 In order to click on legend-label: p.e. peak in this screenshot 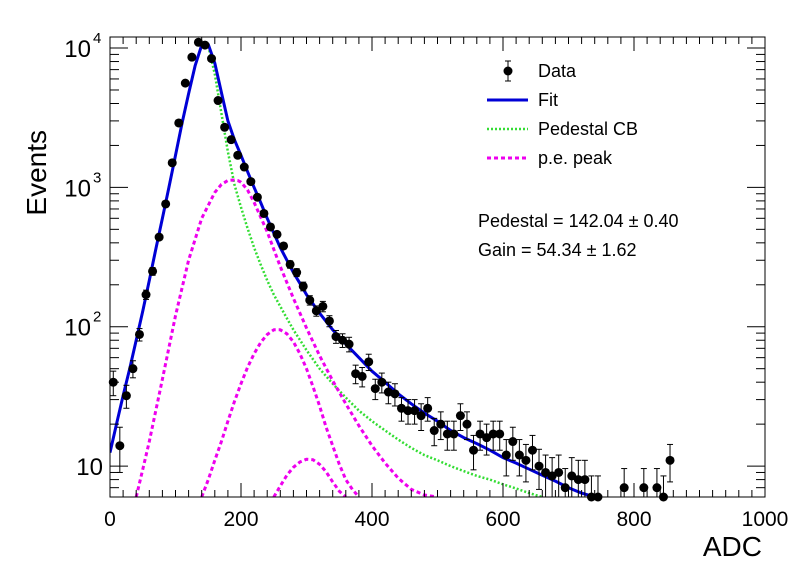, I will do `click(575, 158)`.